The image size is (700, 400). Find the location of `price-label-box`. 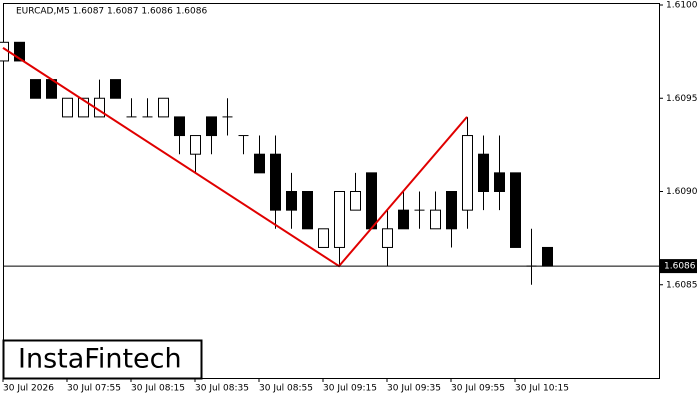

price-label-box is located at coordinates (678, 266).